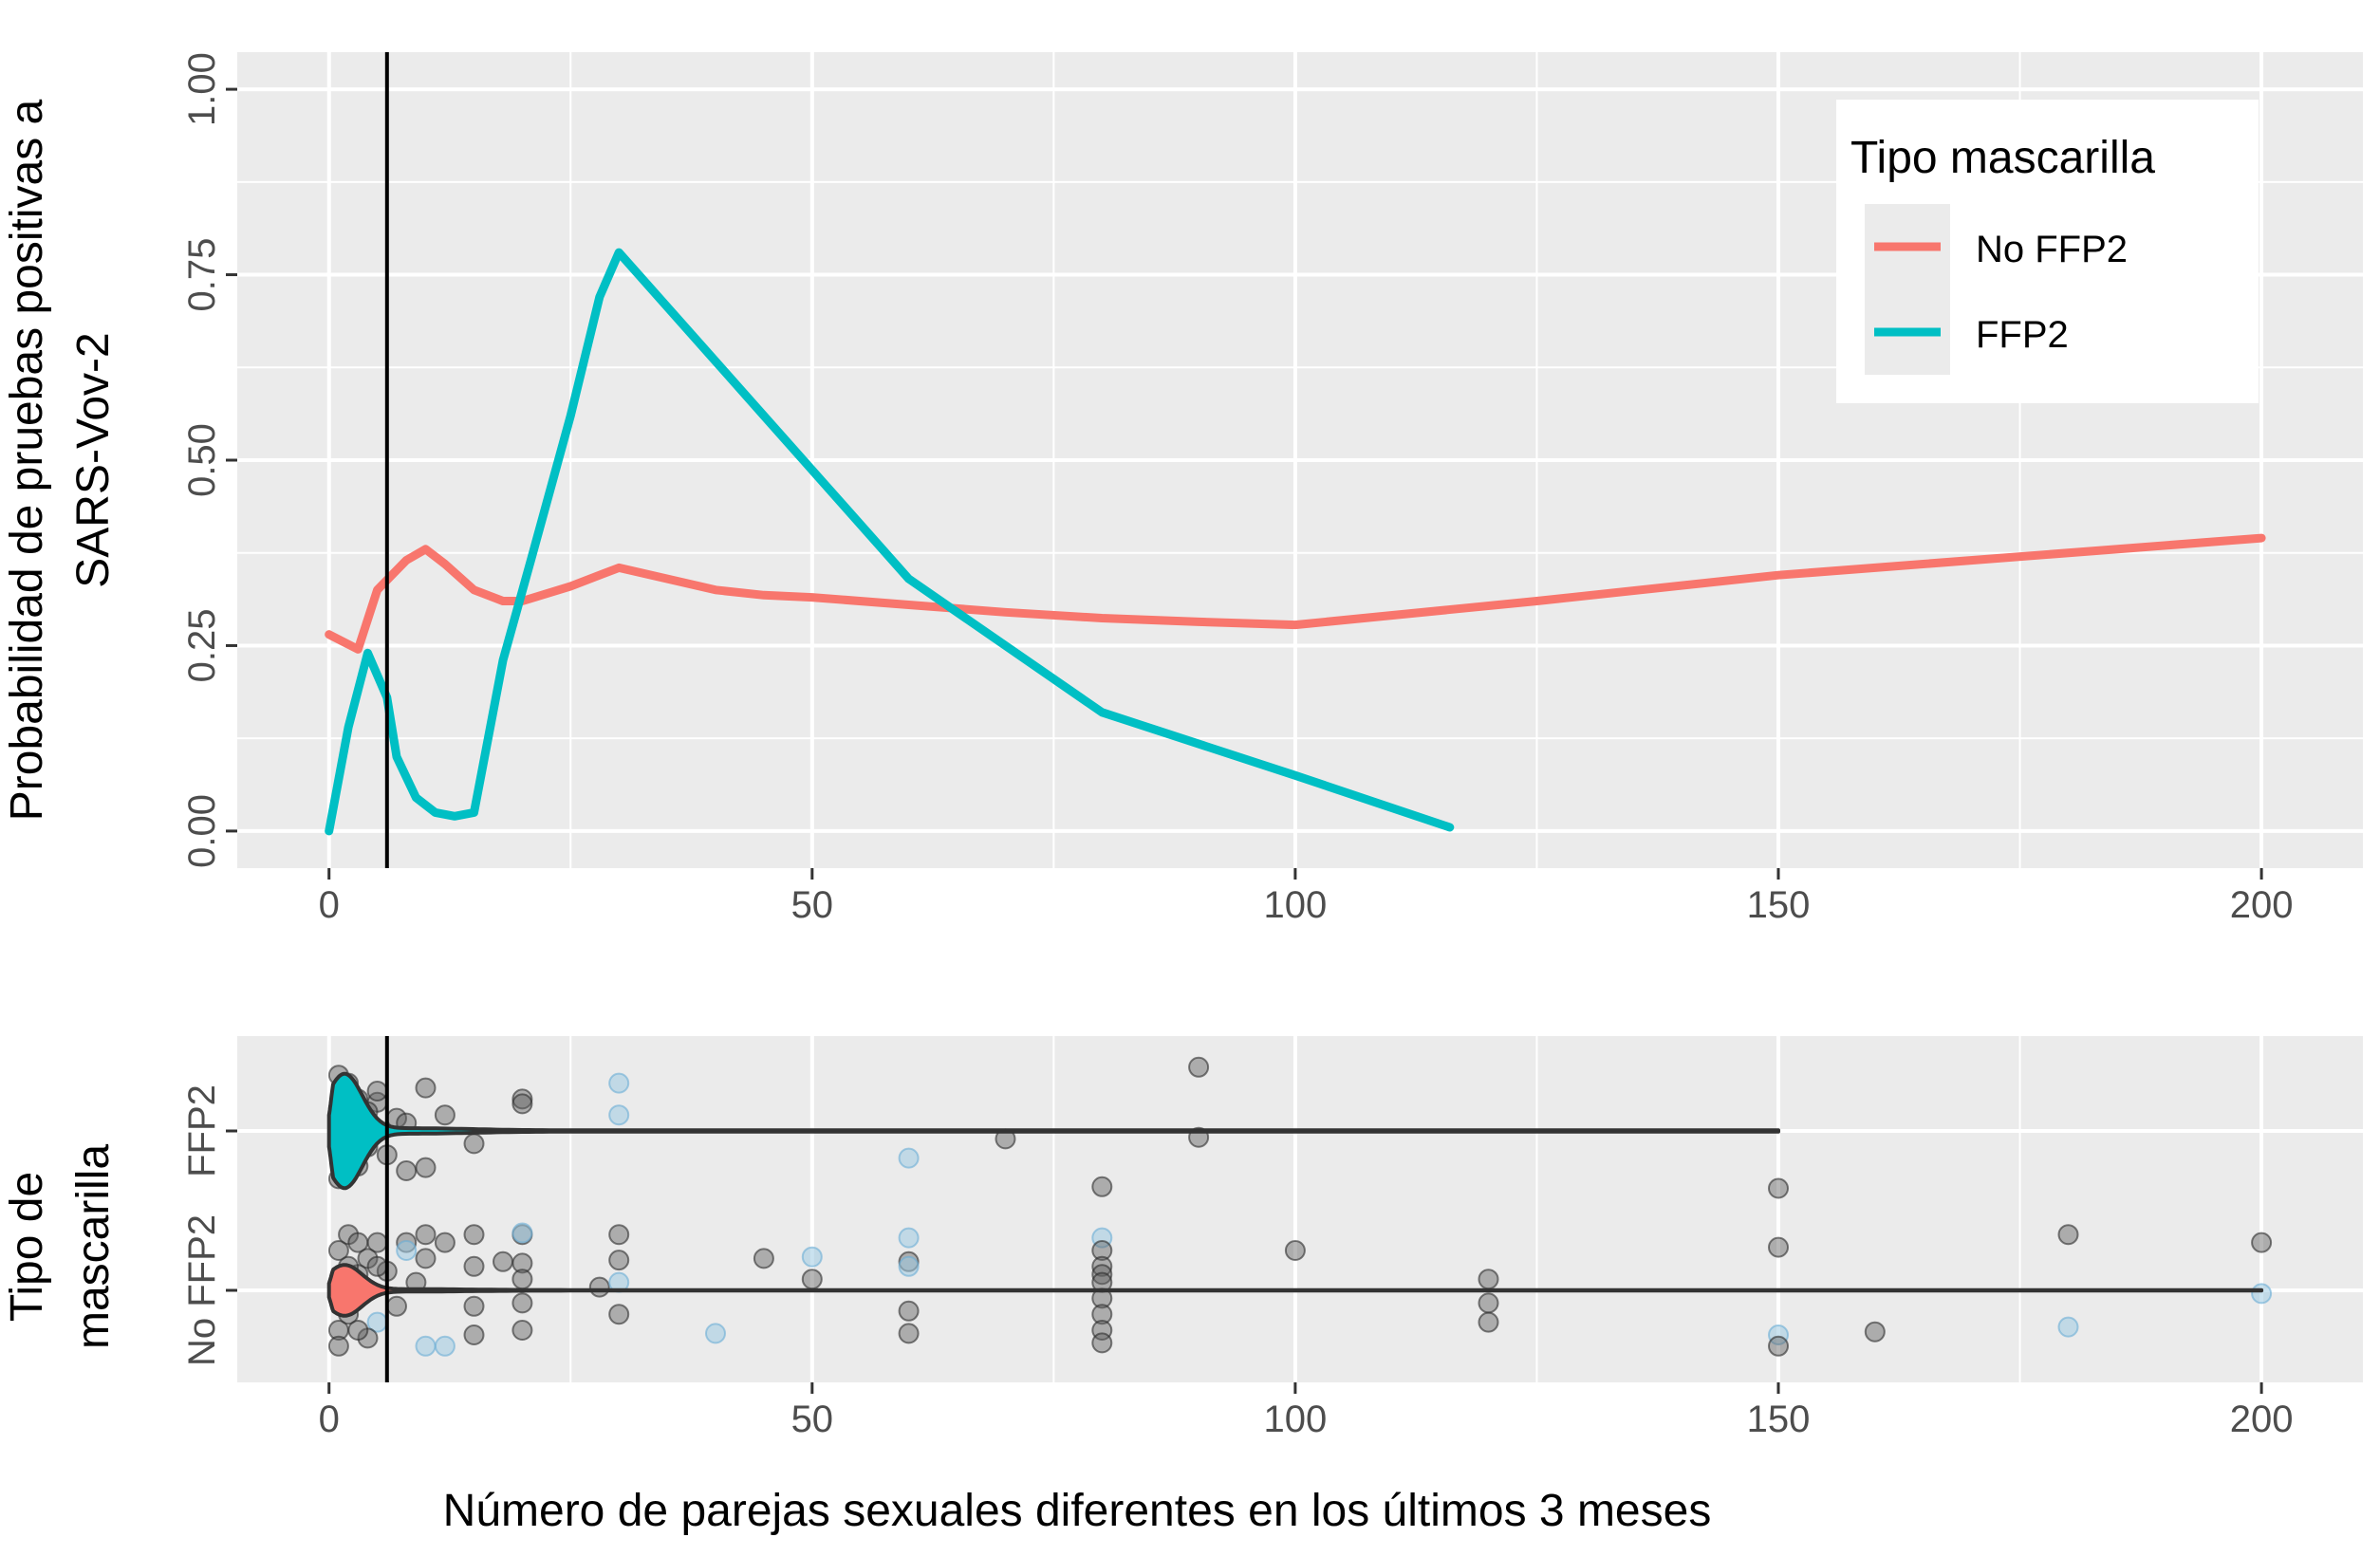 This screenshot has height=1556, width=2380. I want to click on top-y-tick-label: 0.75, so click(202, 275).